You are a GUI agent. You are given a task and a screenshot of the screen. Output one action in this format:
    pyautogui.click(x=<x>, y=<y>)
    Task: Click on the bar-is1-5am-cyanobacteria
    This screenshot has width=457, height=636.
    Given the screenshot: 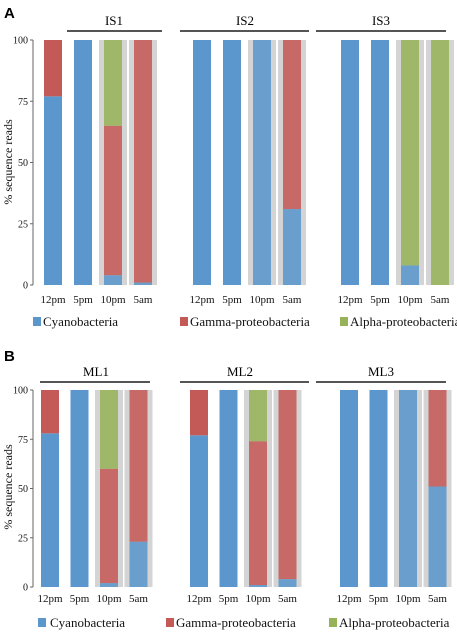 What is the action you would take?
    pyautogui.click(x=143, y=283)
    